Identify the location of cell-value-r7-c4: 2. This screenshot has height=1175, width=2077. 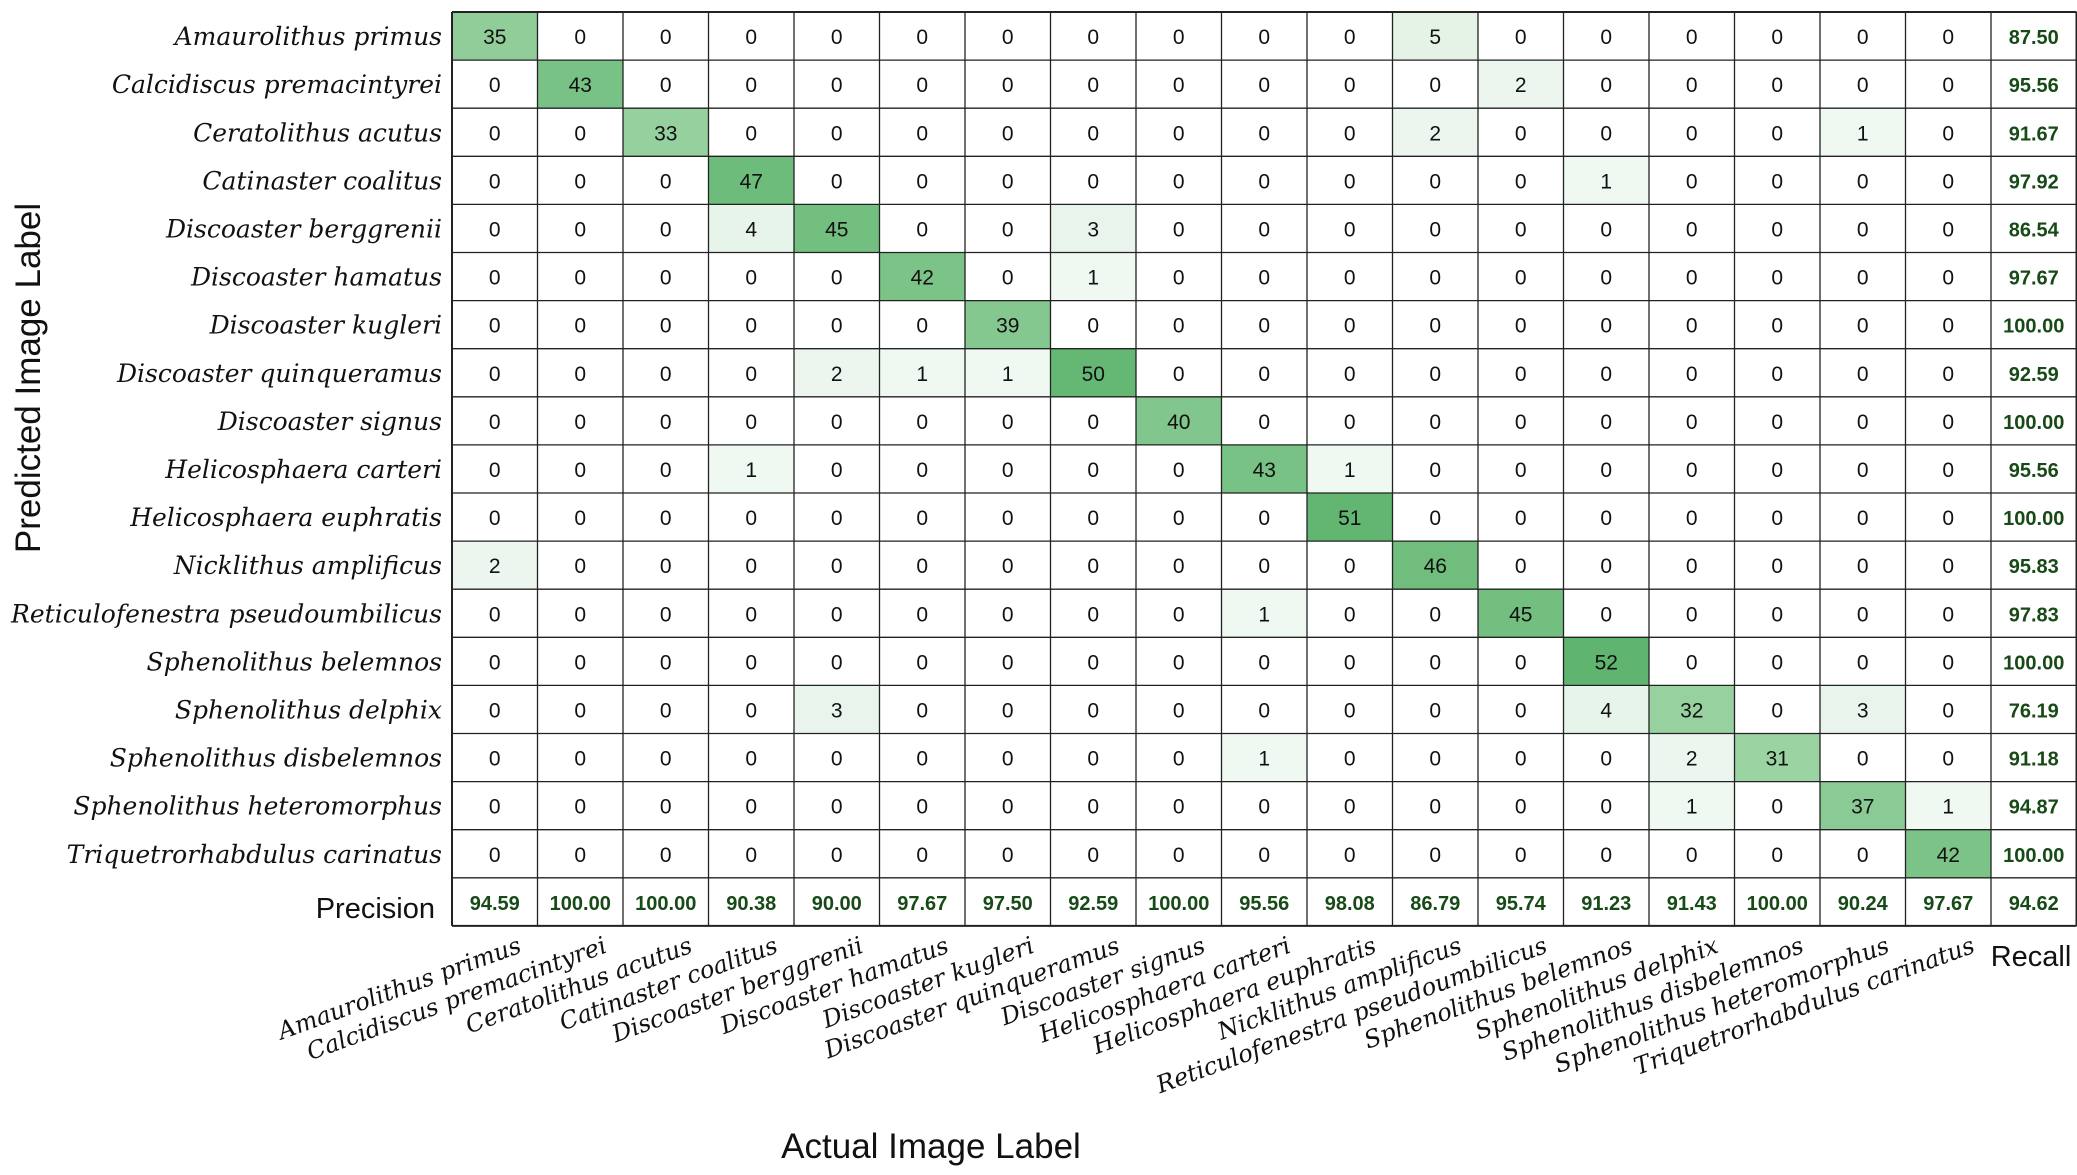
(837, 374).